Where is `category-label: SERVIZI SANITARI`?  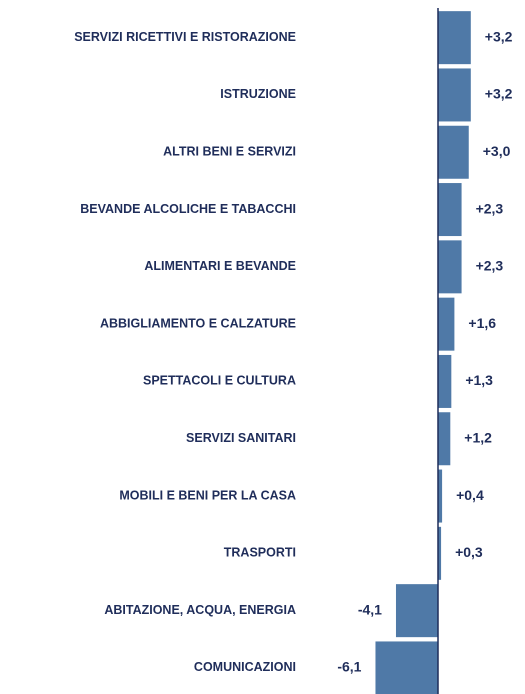 category-label: SERVIZI SANITARI is located at coordinates (241, 438).